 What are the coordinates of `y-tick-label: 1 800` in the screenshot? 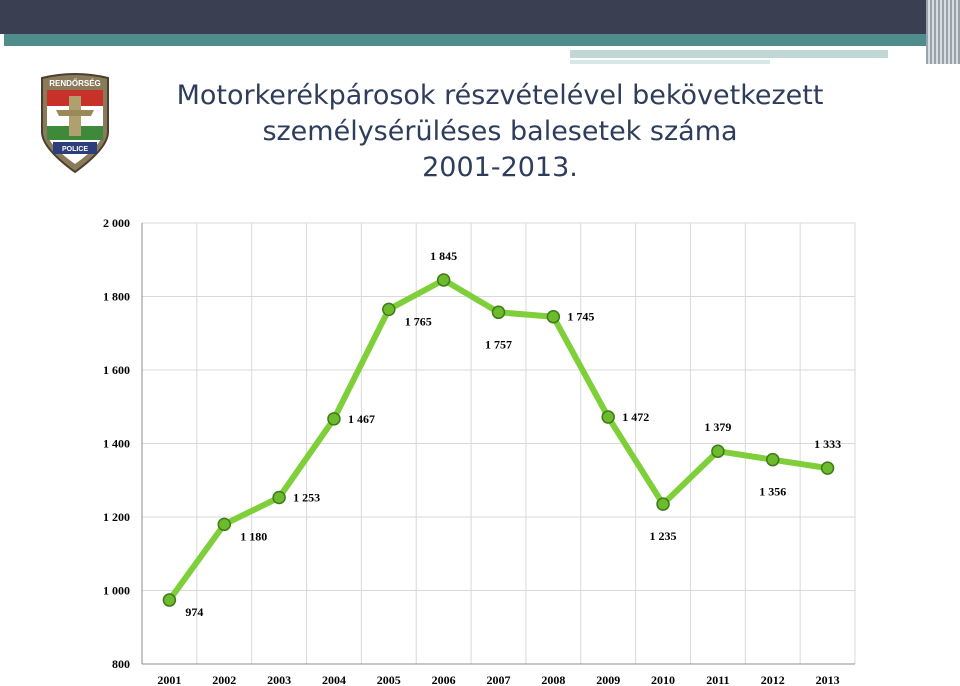 It's located at (116, 297).